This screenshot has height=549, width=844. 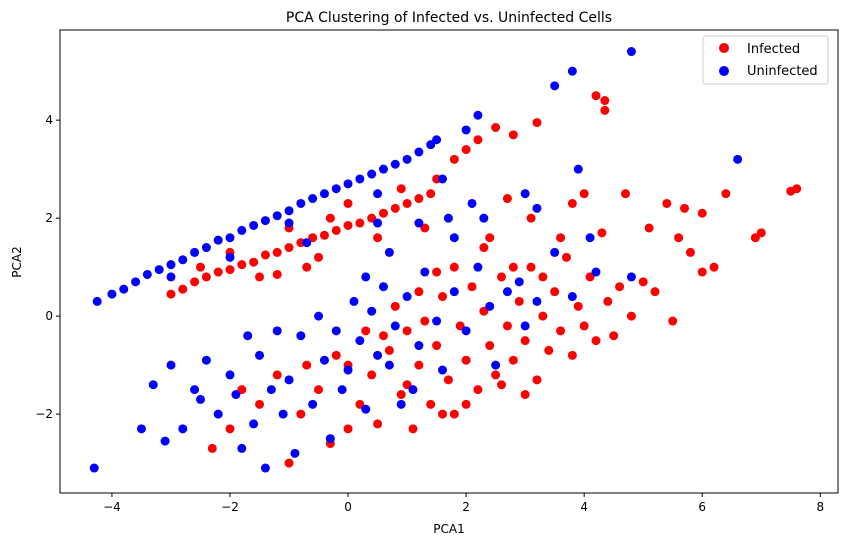 What do you see at coordinates (724, 48) in the screenshot?
I see `legend-marker-infected` at bounding box center [724, 48].